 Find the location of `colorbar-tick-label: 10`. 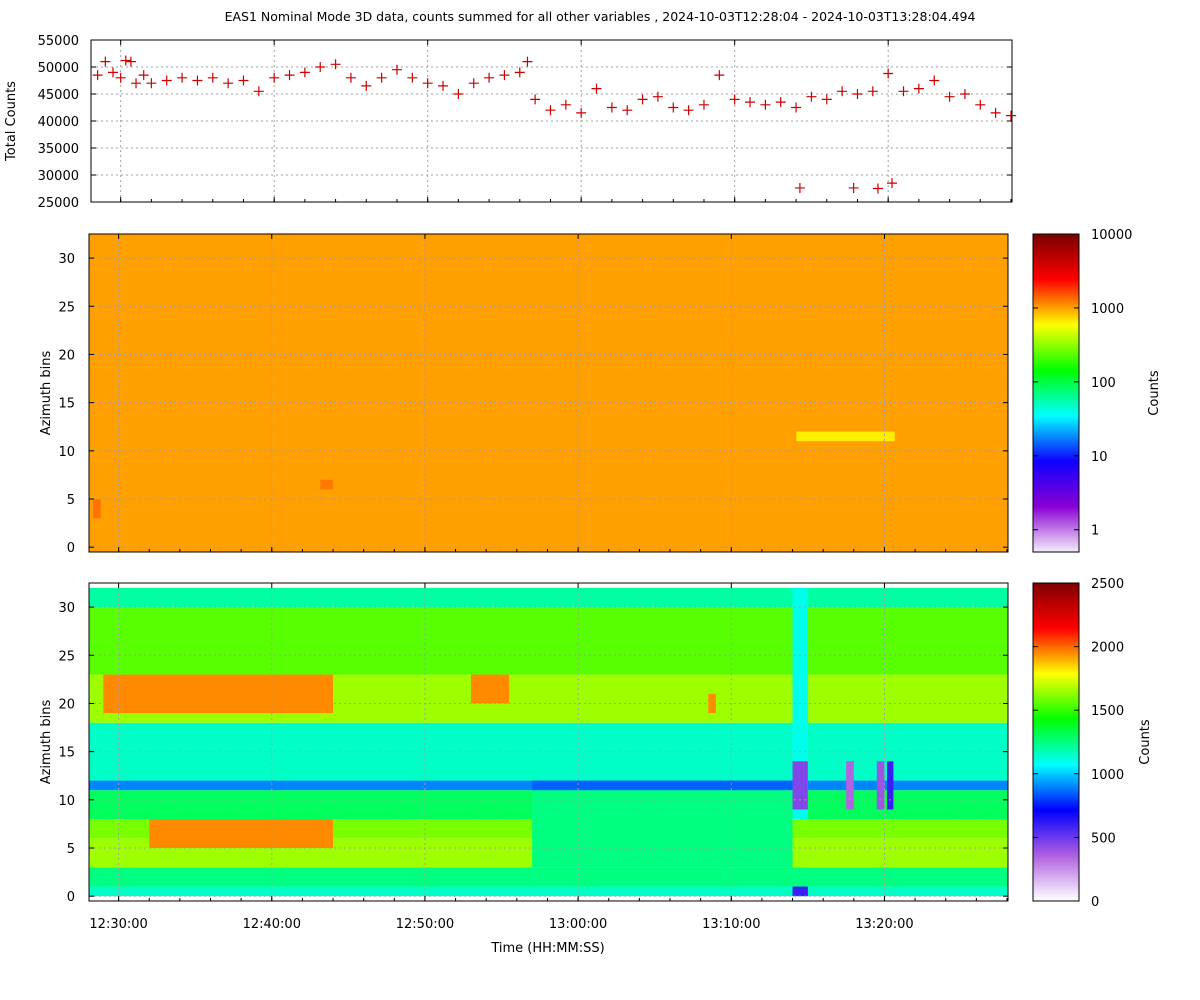

colorbar-tick-label: 10 is located at coordinates (1099, 457).